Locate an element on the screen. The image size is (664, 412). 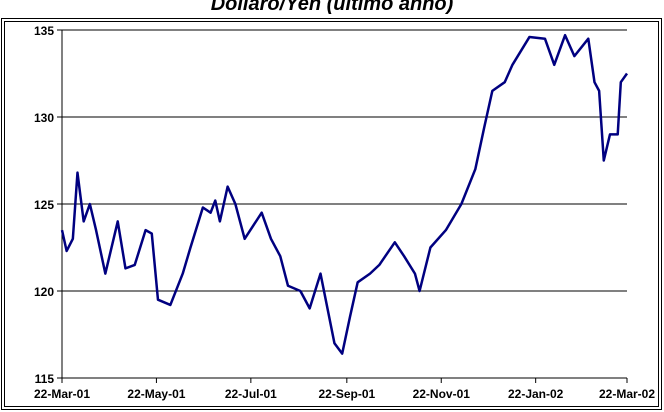
x-tick-label: 22-Nov-01 is located at coordinates (442, 394).